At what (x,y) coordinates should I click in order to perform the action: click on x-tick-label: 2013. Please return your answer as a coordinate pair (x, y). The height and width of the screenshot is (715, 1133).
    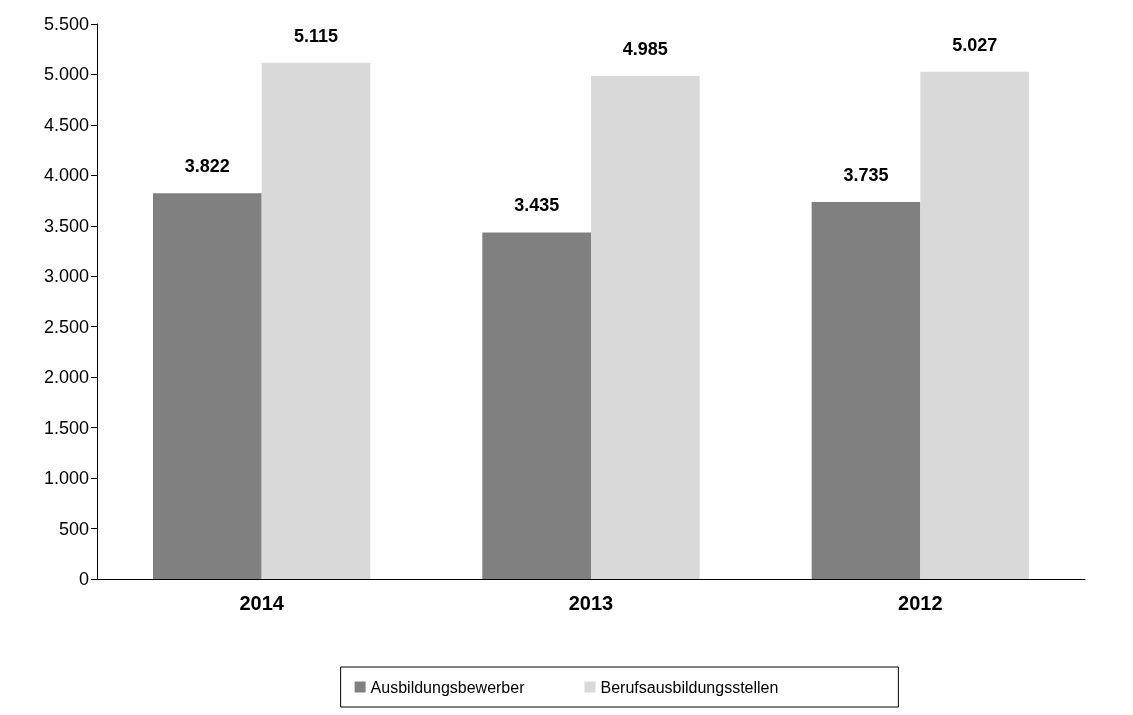
    Looking at the image, I should click on (591, 603).